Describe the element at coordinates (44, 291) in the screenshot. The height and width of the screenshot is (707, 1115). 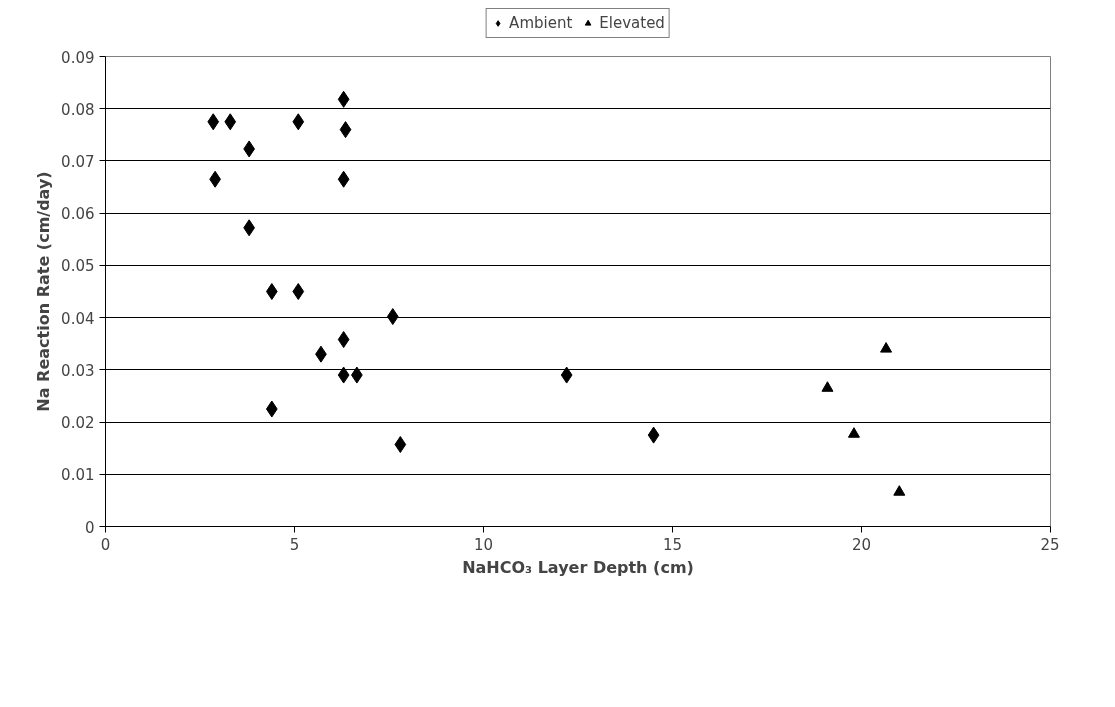
I see `y-axis-title: Na Reaction Rate (cm/day)` at that location.